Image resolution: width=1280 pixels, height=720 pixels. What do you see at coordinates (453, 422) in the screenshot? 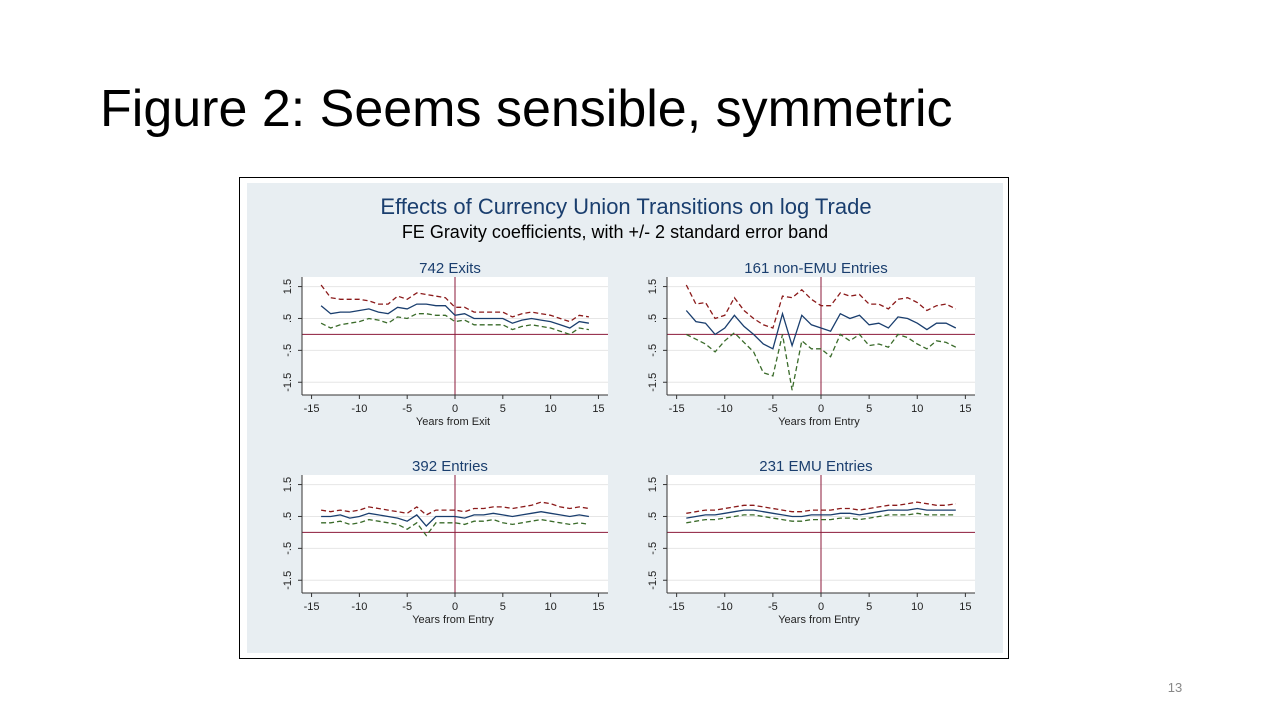
I see `x-axis-label: Years from Exit` at bounding box center [453, 422].